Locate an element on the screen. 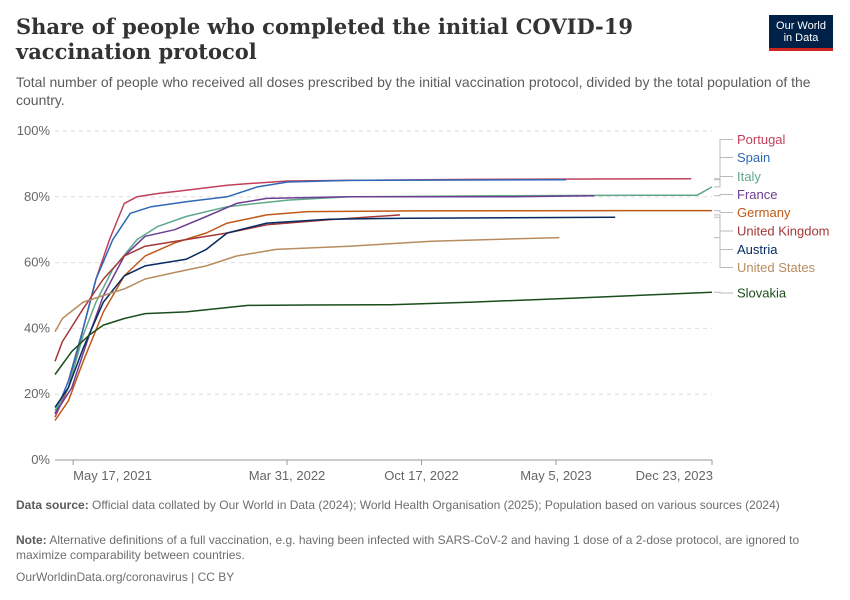 This screenshot has width=850, height=600. source-label: Data source: is located at coordinates (52, 505).